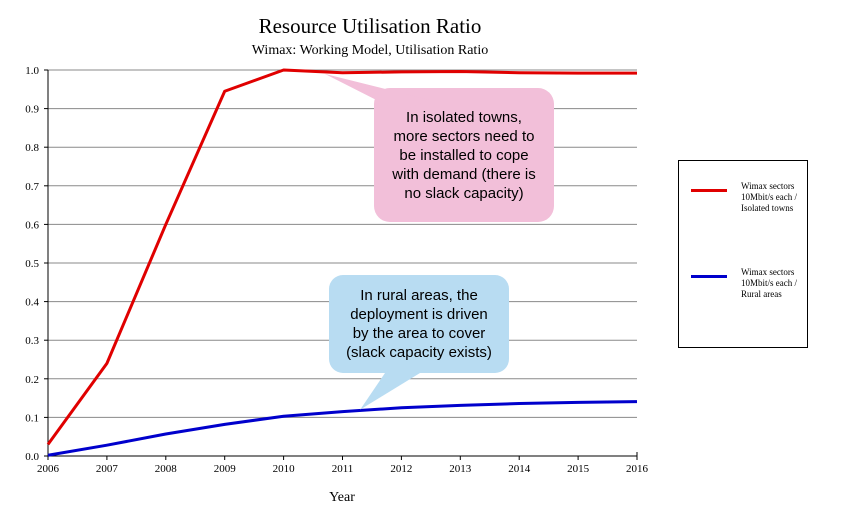 This screenshot has height=520, width=846. I want to click on x-tick-label: 2006, so click(48, 469).